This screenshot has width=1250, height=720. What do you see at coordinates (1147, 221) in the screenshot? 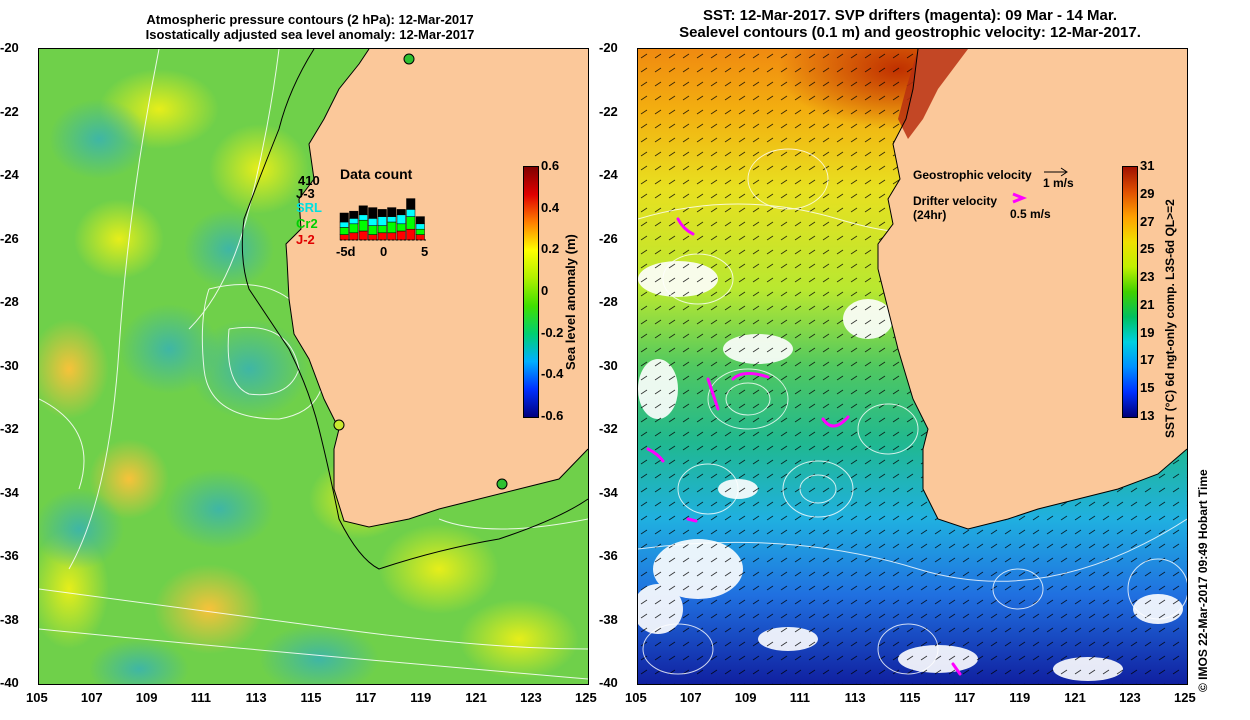
I see `colorbar-tick-label: 27` at bounding box center [1147, 221].